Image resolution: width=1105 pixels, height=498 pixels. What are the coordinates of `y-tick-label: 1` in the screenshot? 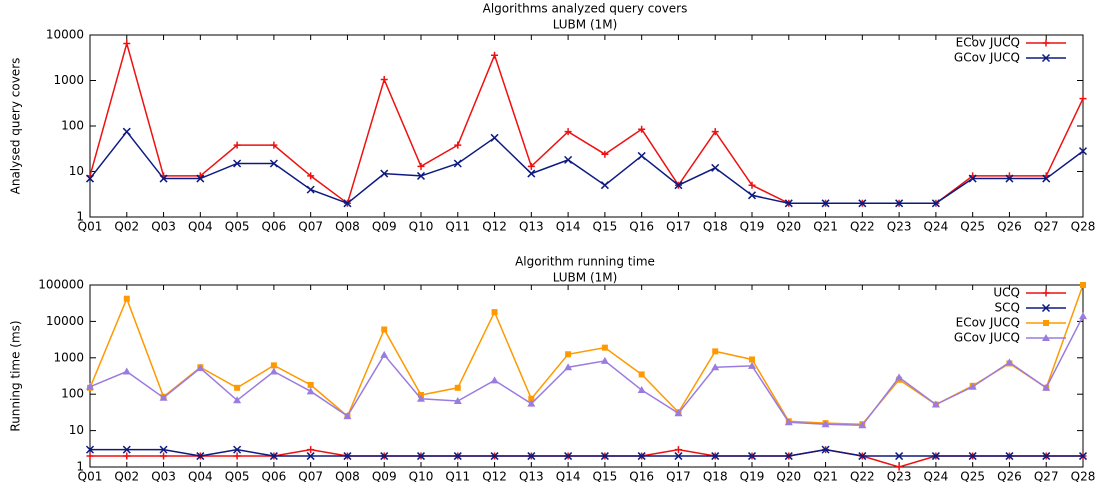 It's located at (80, 467).